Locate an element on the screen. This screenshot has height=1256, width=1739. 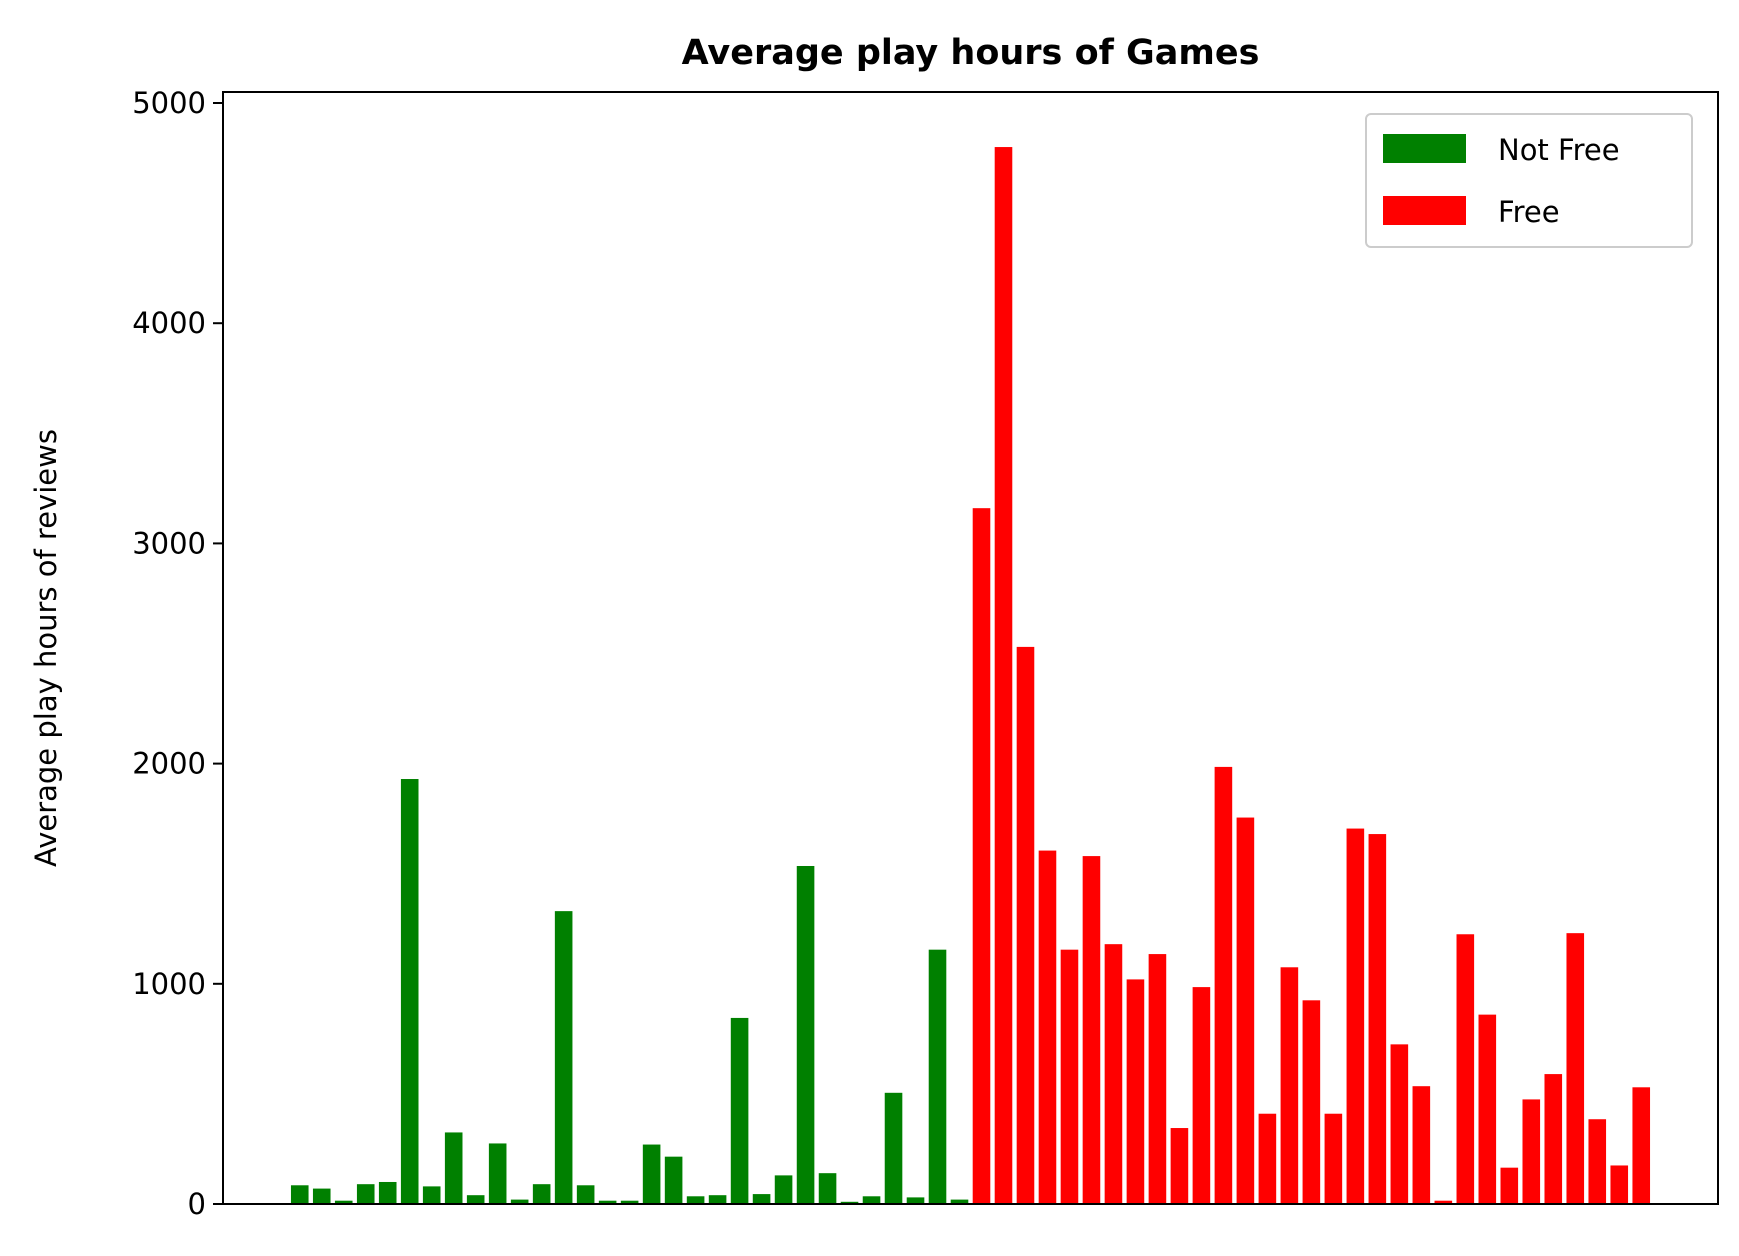
y-tick-label-3000: 3000 is located at coordinates (169, 543).